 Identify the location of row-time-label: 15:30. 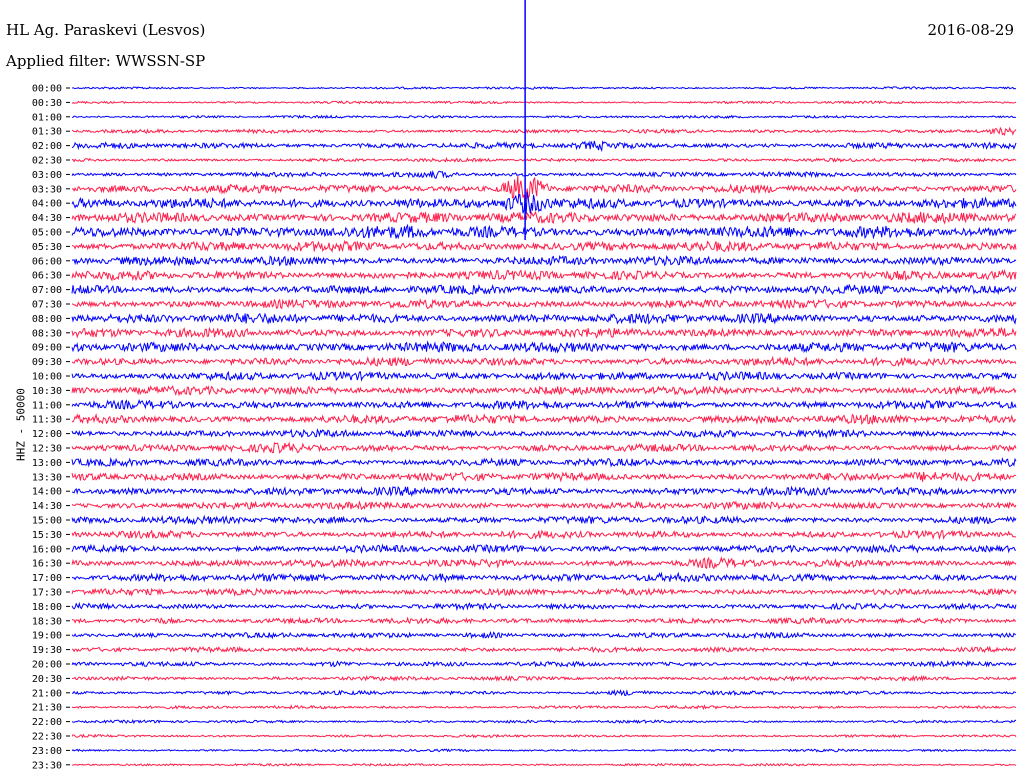
(47, 535).